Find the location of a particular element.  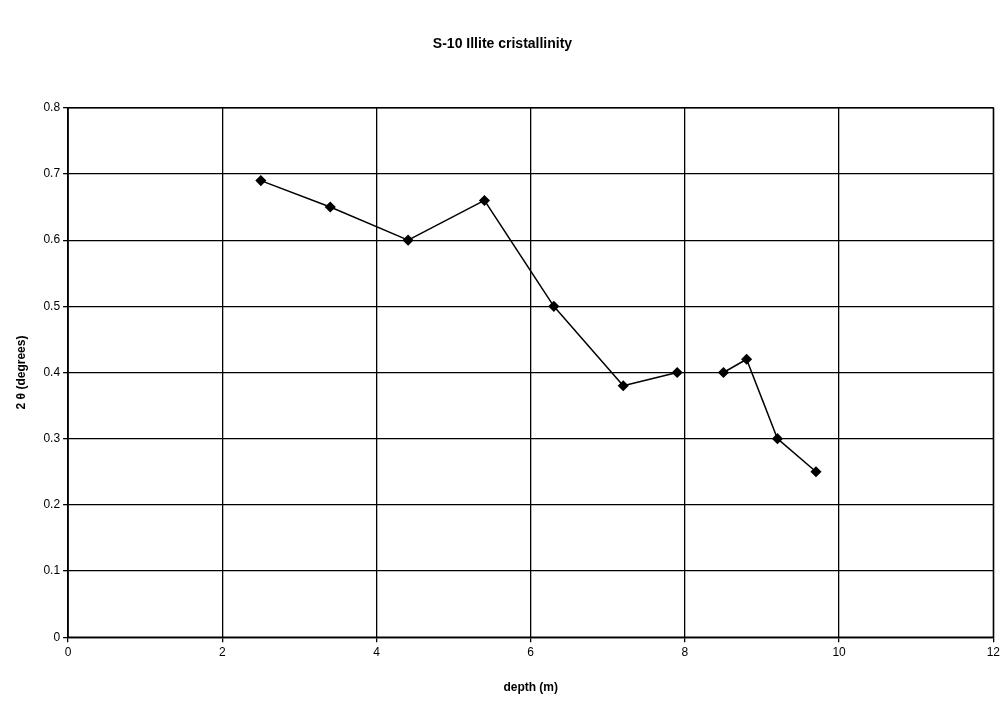

y-tick-label: 0.3 is located at coordinates (52, 437).